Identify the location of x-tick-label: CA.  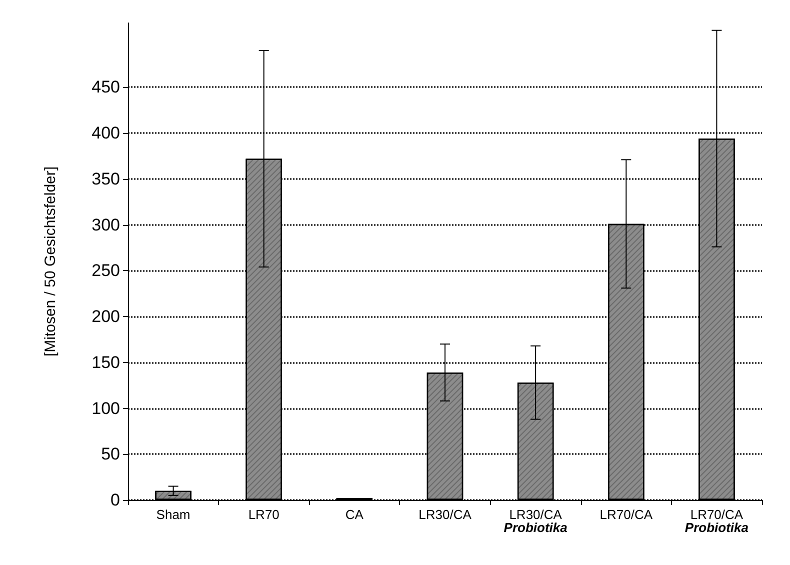
(354, 514).